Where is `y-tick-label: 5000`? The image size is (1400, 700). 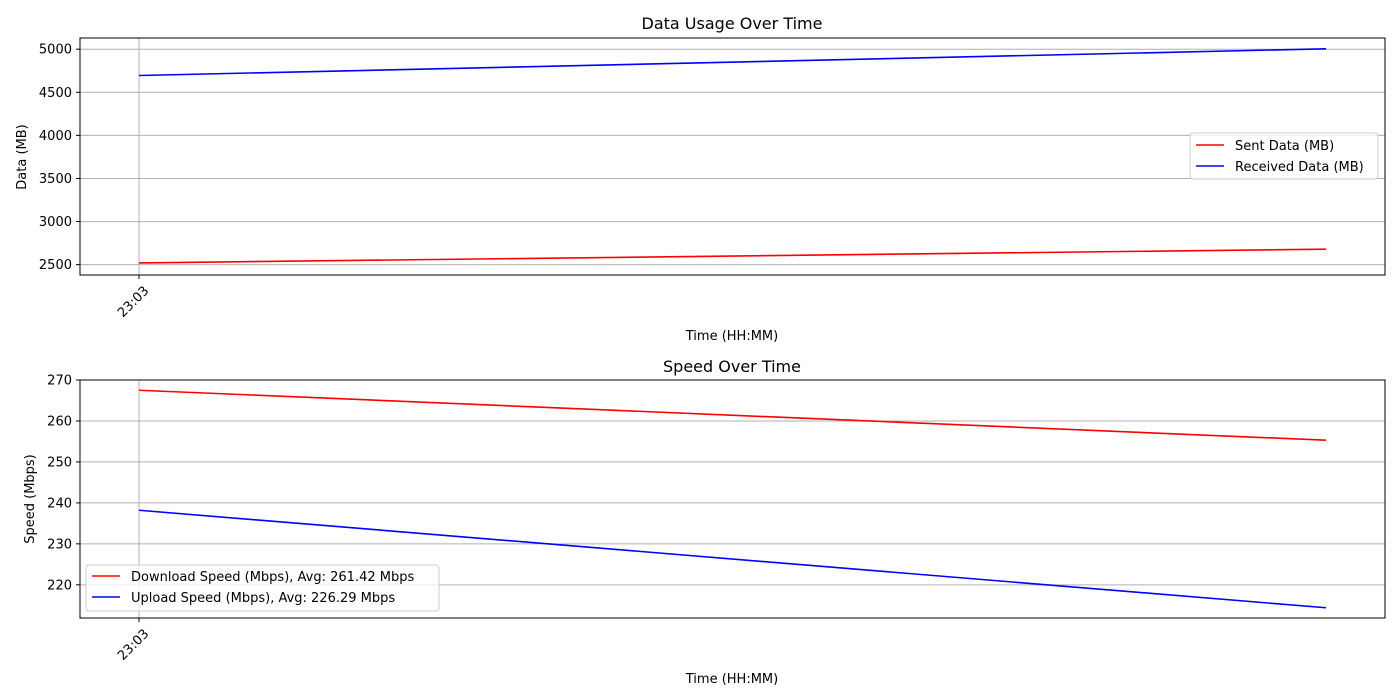 y-tick-label: 5000 is located at coordinates (55, 50).